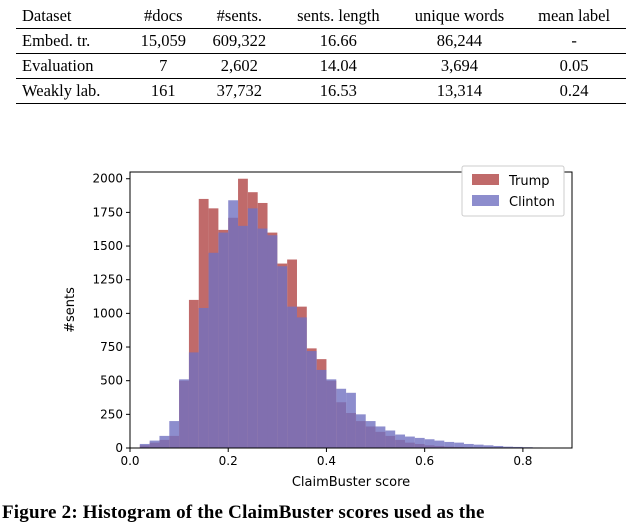 This screenshot has width=640, height=524. Describe the element at coordinates (459, 91) in the screenshot. I see `cell-unique-words: 13,314` at that location.